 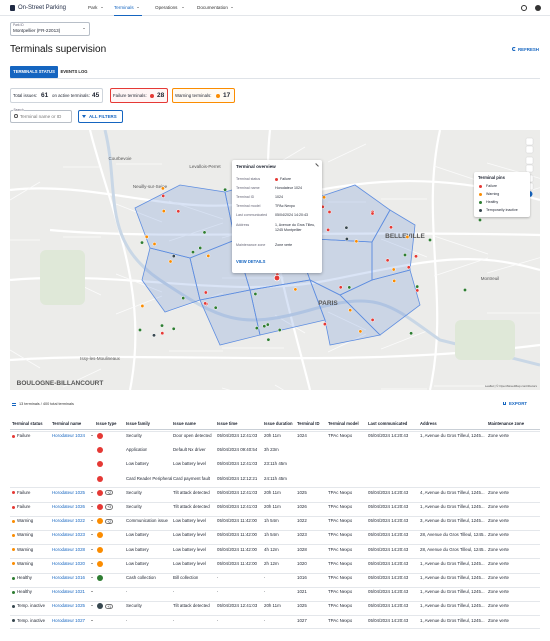 I want to click on column-header: Terminal model, so click(x=343, y=423).